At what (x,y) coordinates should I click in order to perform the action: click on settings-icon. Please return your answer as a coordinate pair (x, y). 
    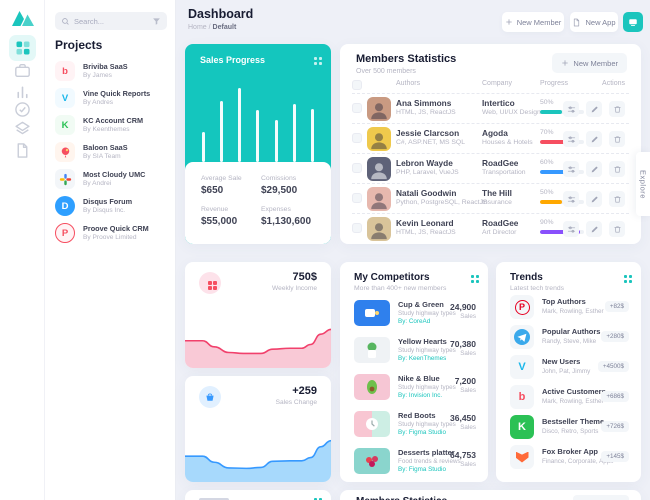
    Looking at the image, I should click on (571, 169).